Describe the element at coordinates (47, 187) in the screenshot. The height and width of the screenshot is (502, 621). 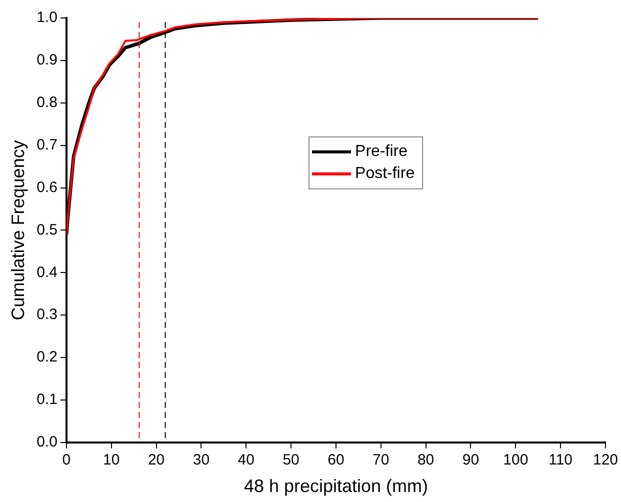
I see `y-tick-label: 0.6` at that location.